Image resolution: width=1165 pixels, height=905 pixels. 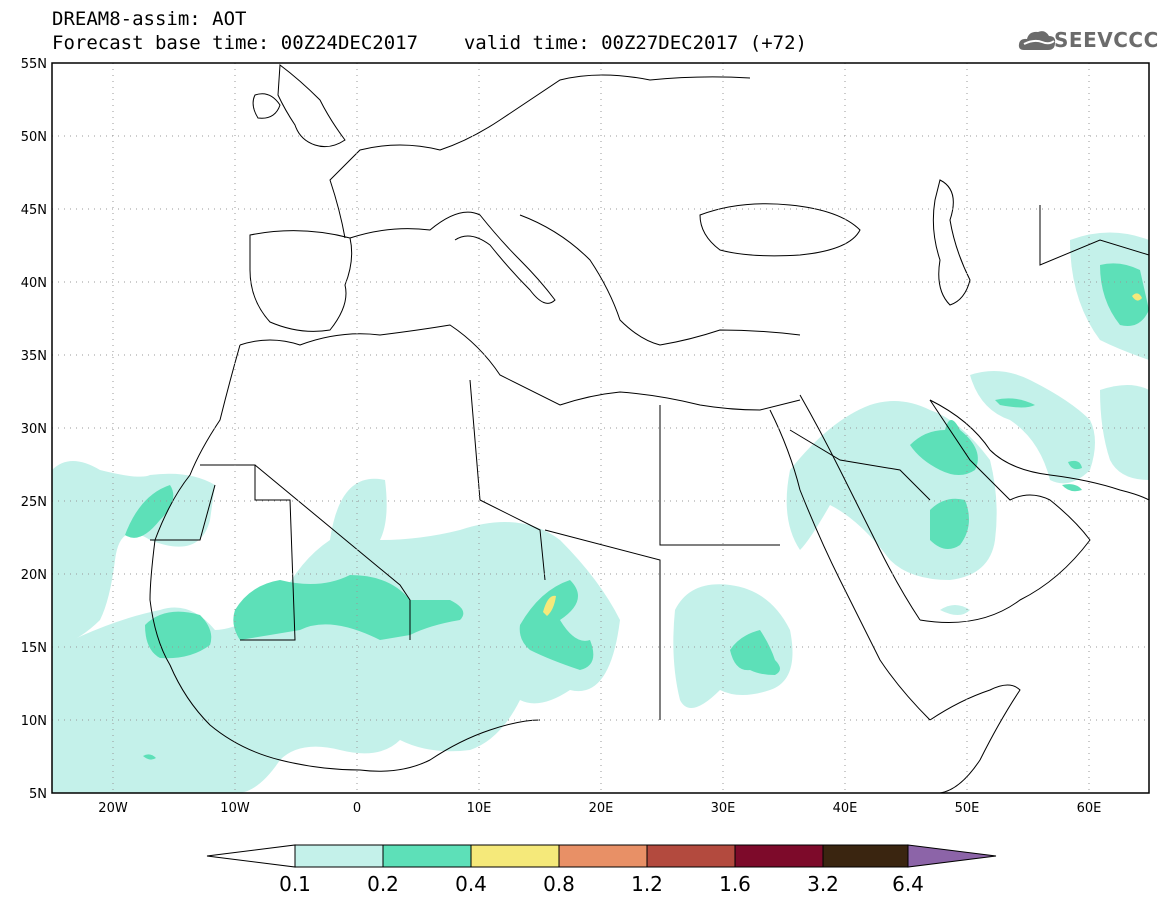 What do you see at coordinates (38, 794) in the screenshot?
I see `lat-label: 5N` at bounding box center [38, 794].